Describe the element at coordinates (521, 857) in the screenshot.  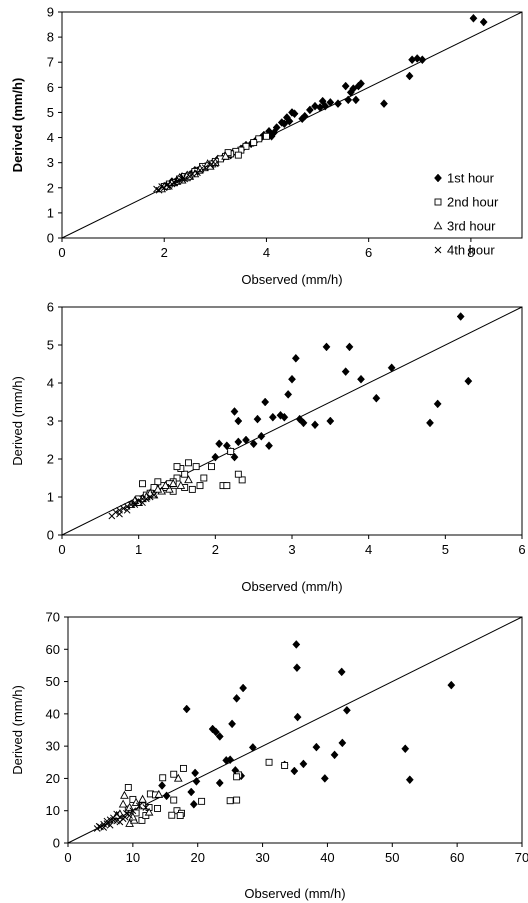
I see `panel-3-x-tick-label-7: 70` at that location.